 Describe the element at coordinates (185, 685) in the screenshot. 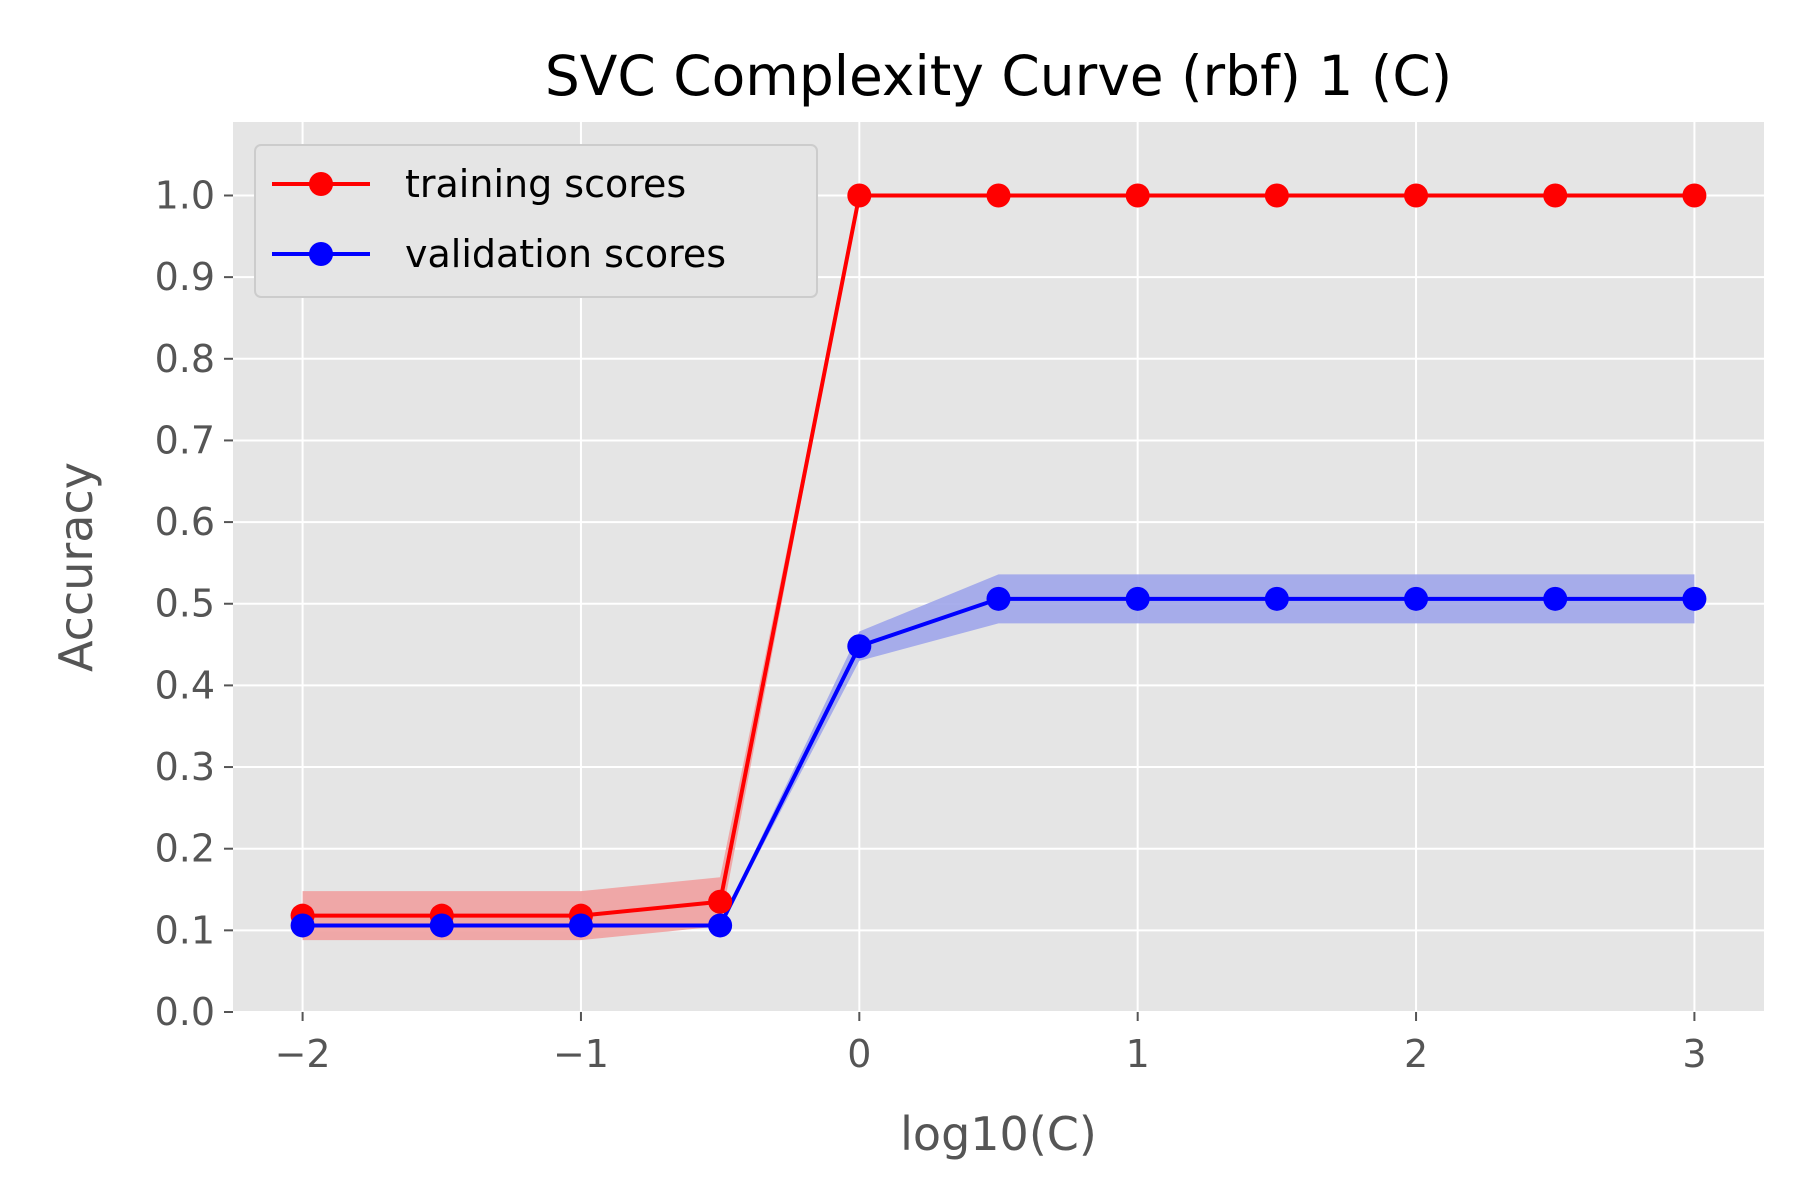

I see `y-tick-label: 0.4` at that location.